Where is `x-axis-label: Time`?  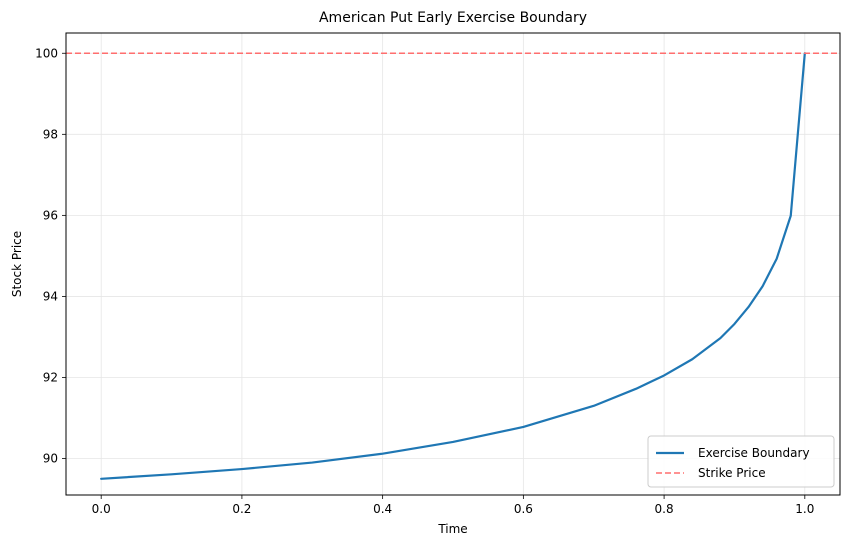
x-axis-label: Time is located at coordinates (452, 529).